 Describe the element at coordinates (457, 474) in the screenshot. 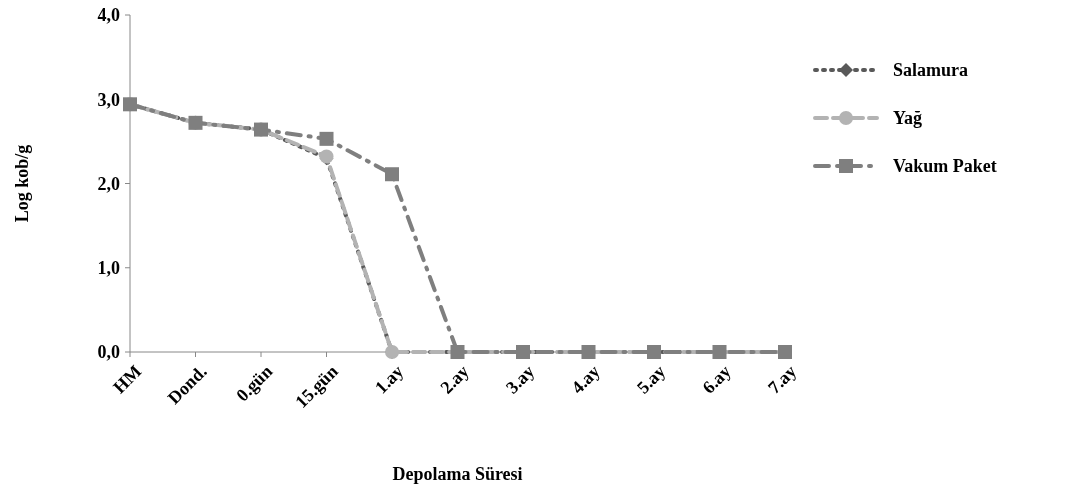

I see `x-axis-title: Depolama Süresi` at that location.